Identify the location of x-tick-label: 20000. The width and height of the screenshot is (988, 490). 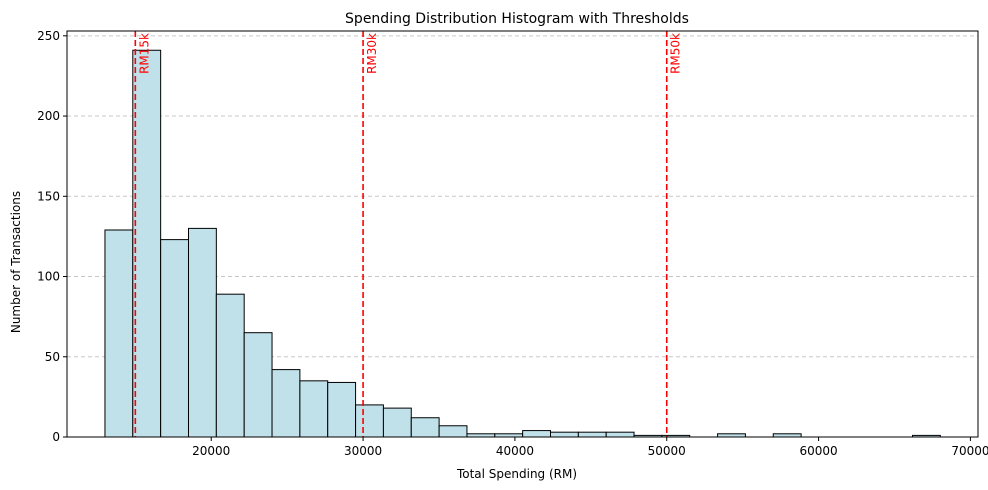
(211, 451).